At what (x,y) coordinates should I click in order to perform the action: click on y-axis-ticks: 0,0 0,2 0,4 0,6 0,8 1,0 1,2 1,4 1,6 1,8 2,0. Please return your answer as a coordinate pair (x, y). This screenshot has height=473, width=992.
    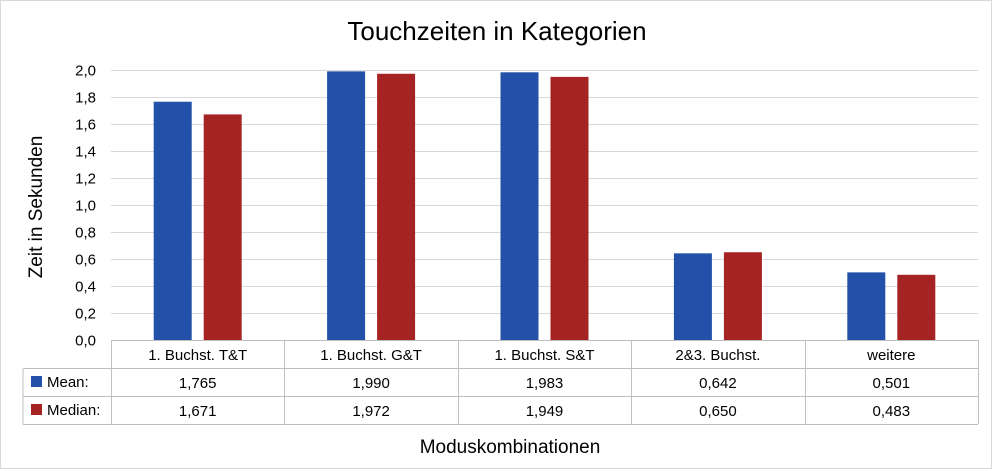
    Looking at the image, I should click on (85, 206).